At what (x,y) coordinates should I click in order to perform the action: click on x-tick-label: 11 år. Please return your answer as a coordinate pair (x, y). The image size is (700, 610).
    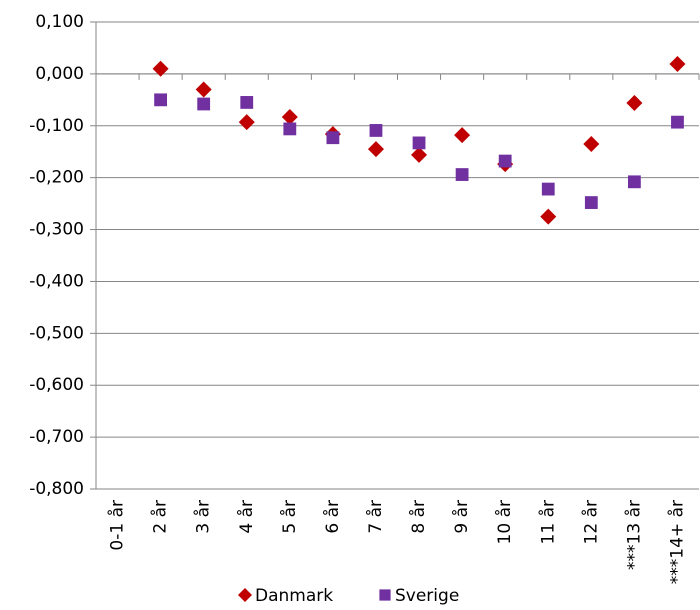
    Looking at the image, I should click on (547, 522).